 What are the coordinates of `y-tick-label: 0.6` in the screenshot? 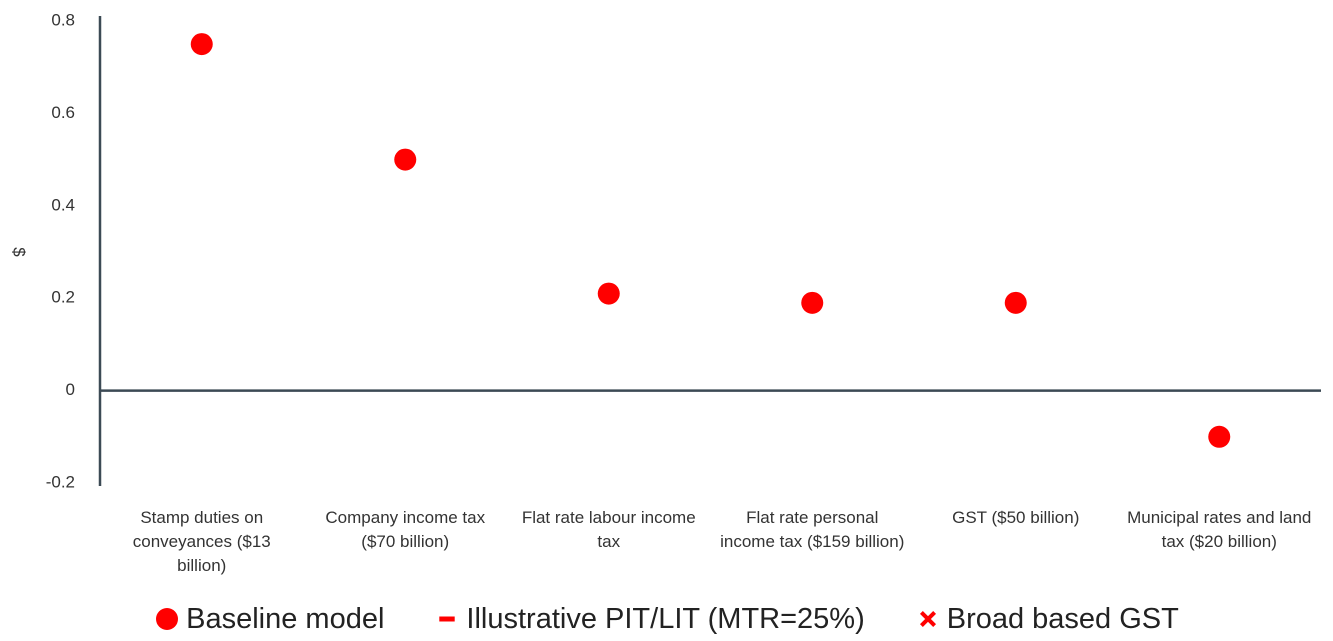 It's located at (63, 112).